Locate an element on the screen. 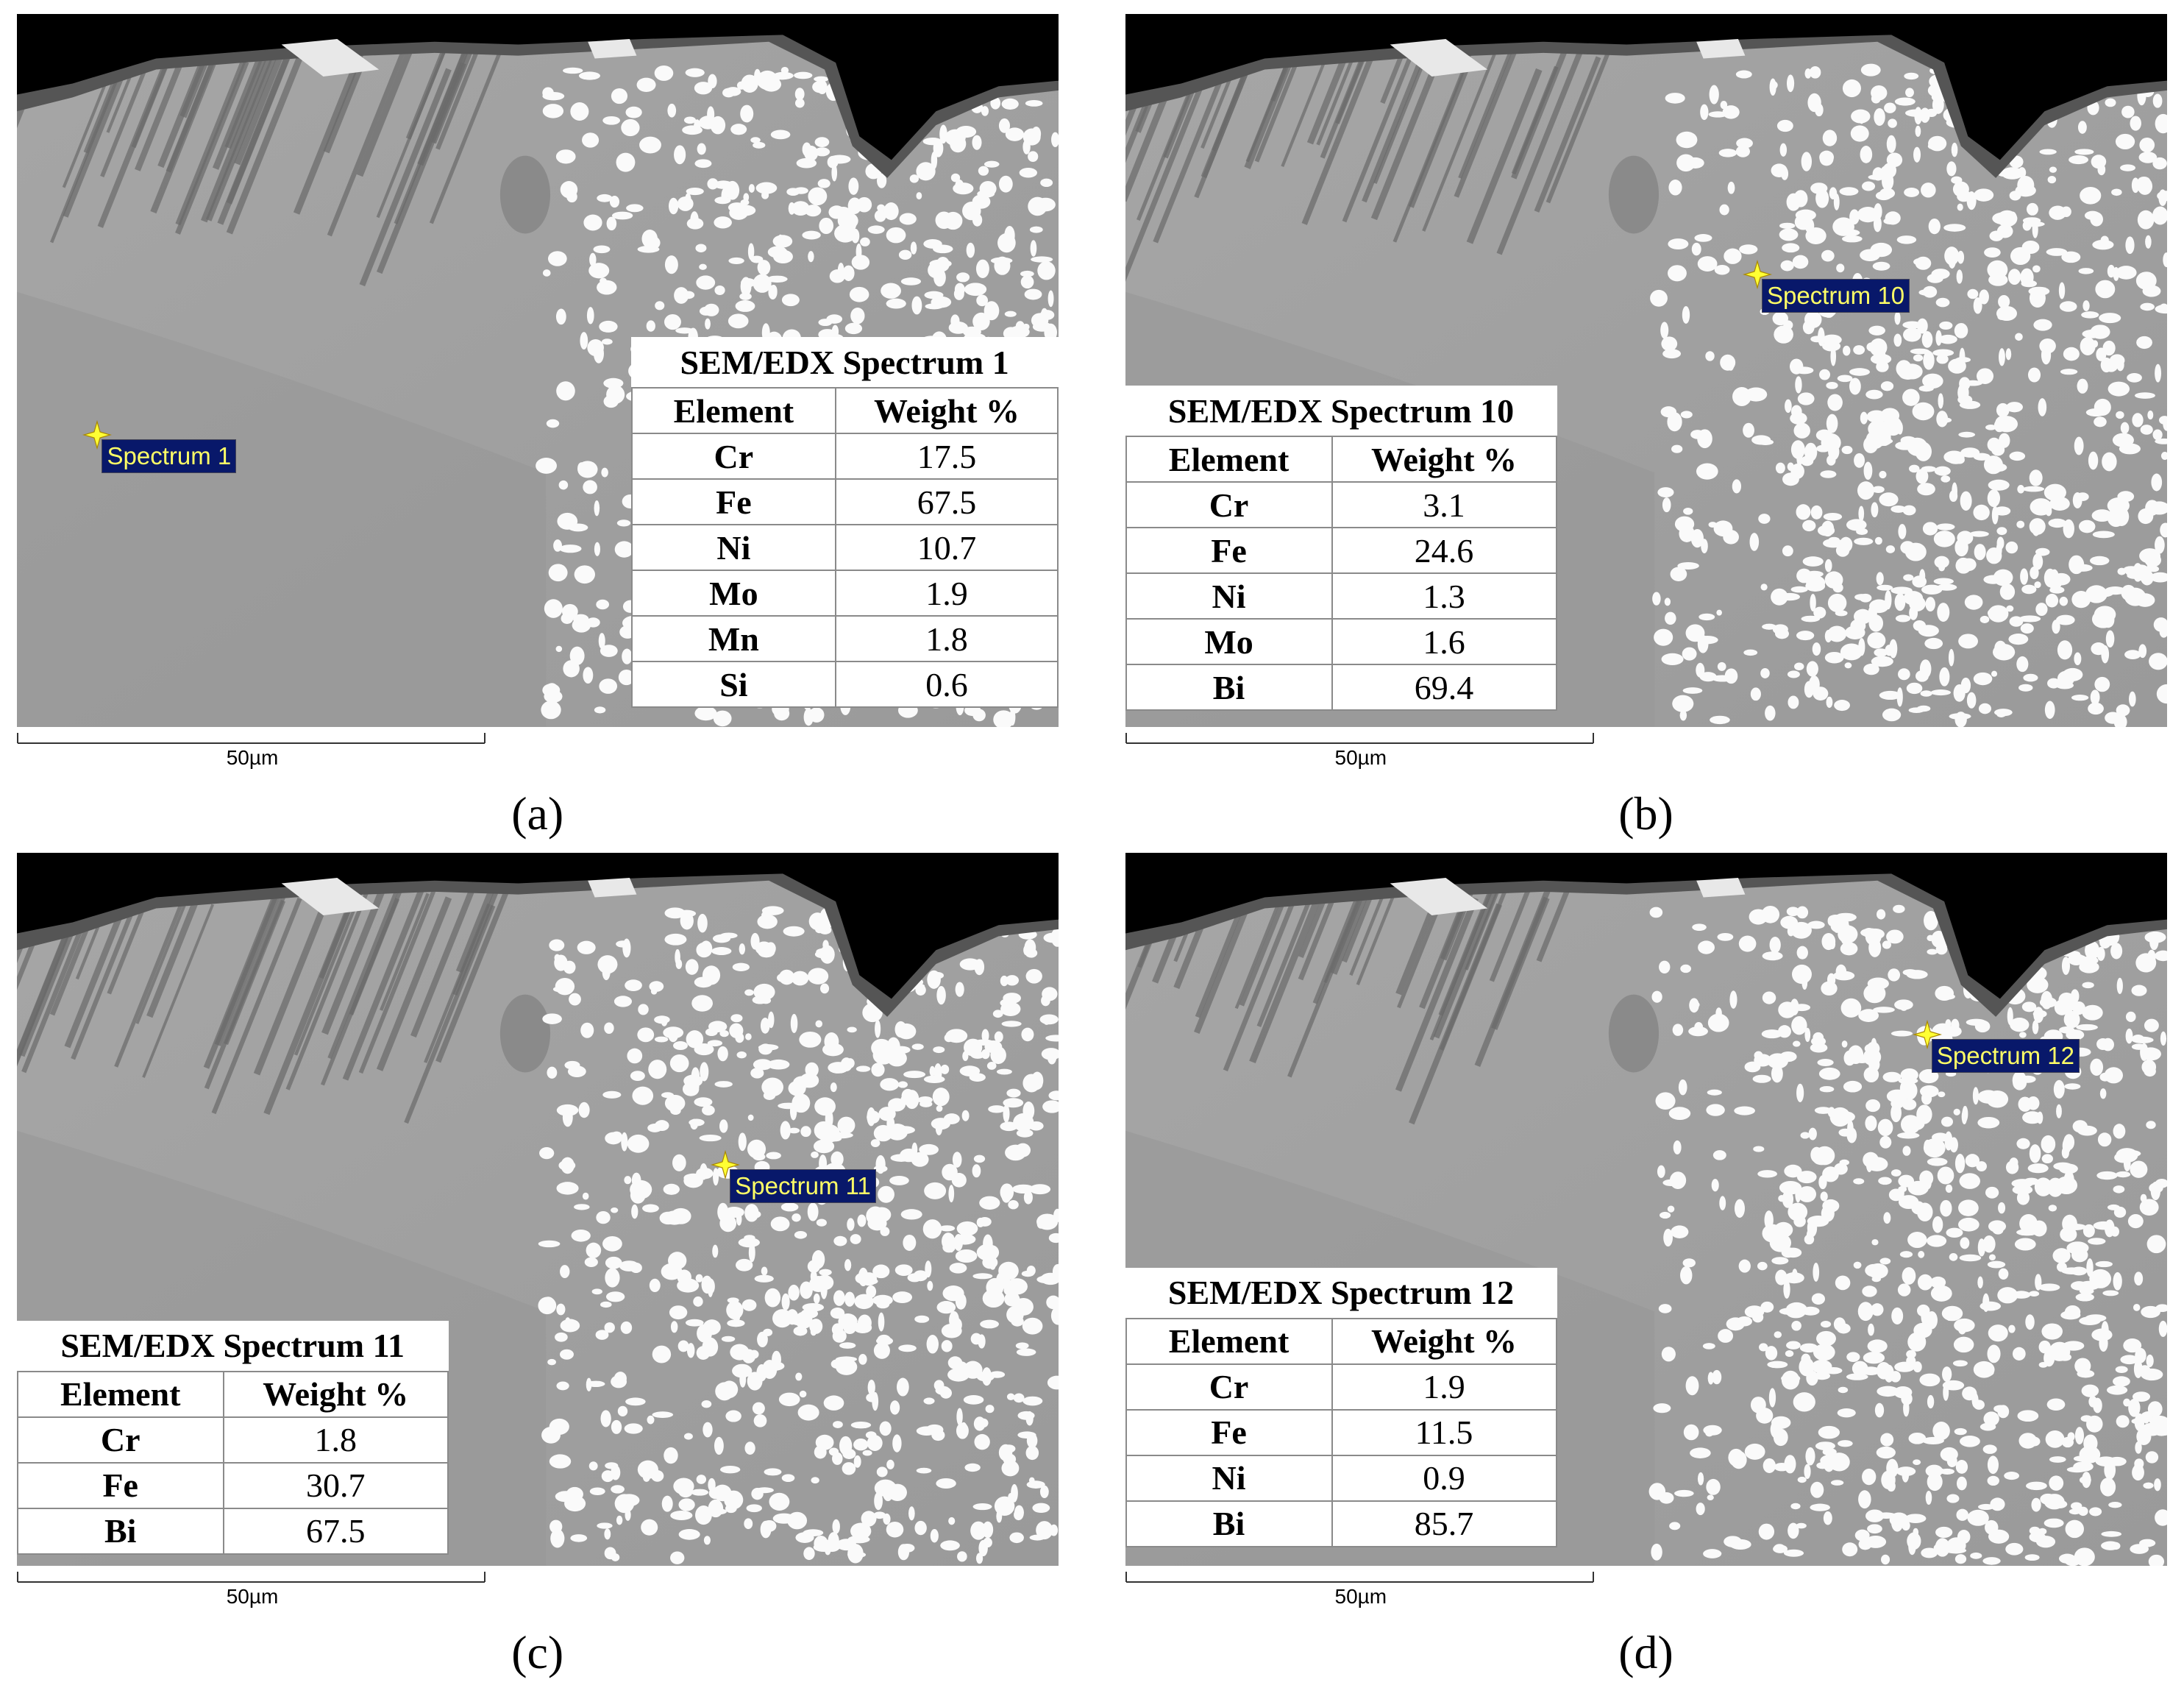  panel-label: (a) is located at coordinates (537, 813).